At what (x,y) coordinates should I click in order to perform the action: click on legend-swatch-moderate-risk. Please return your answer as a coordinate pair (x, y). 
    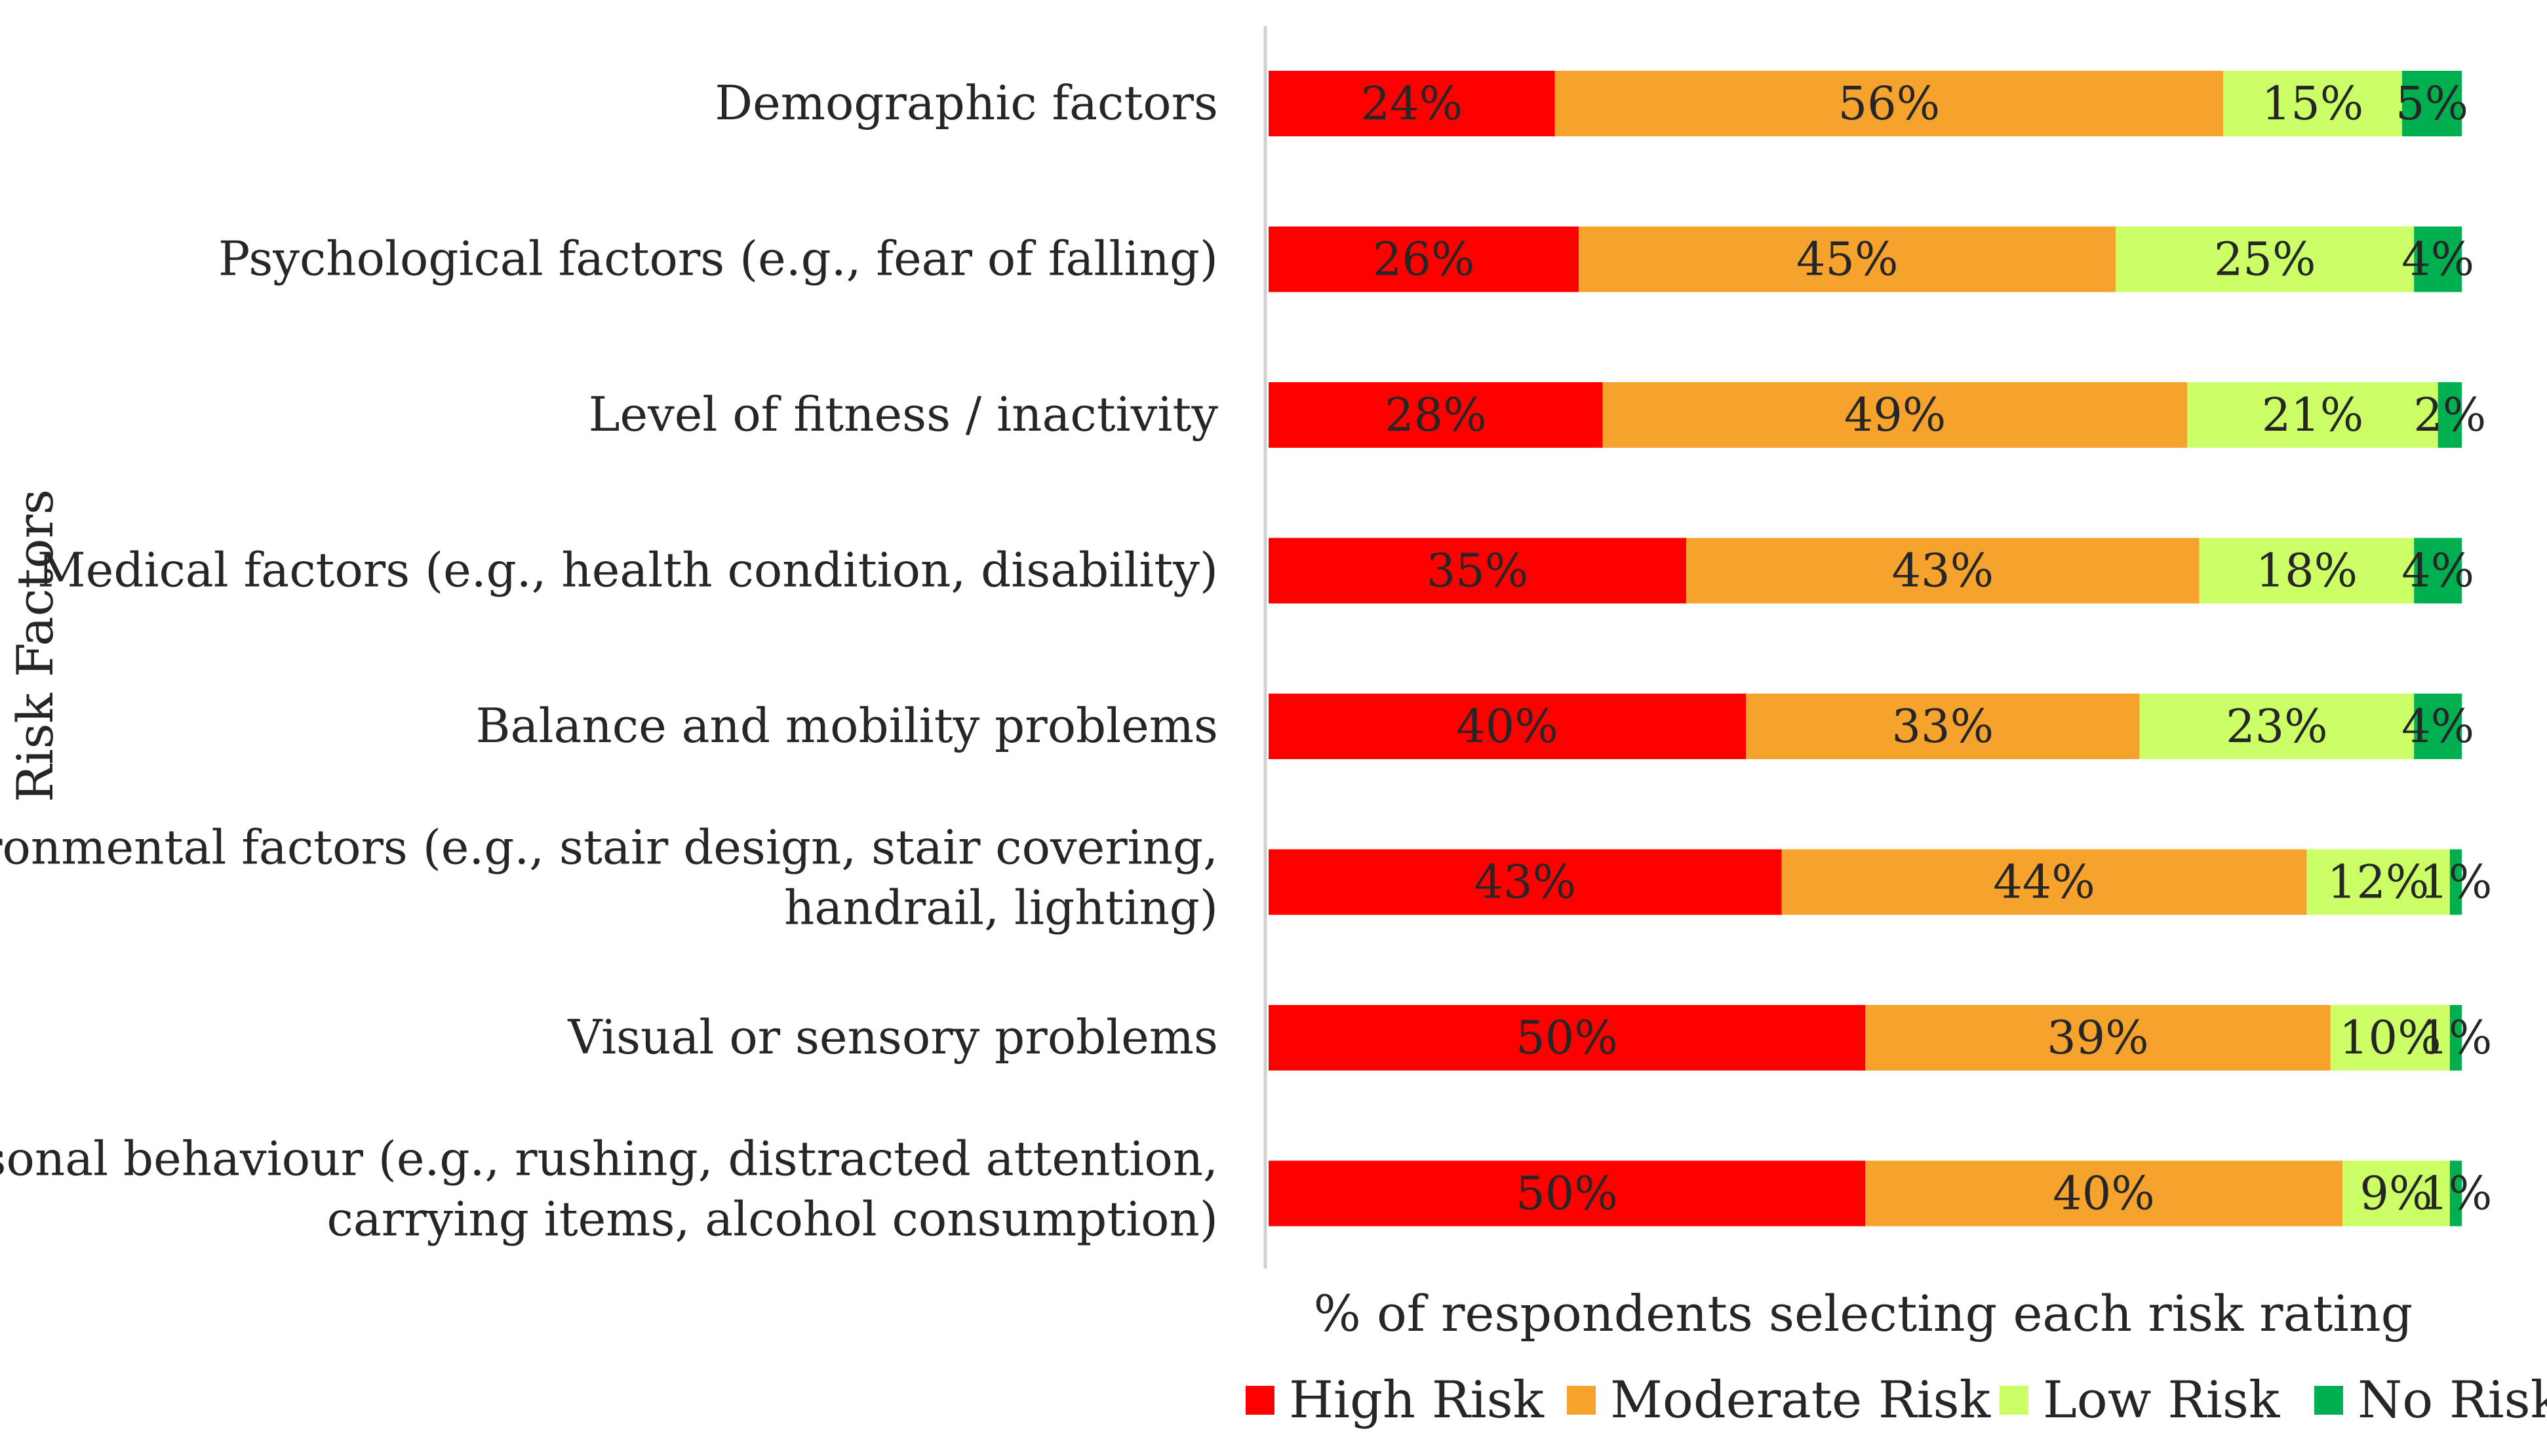
    Looking at the image, I should click on (1582, 1401).